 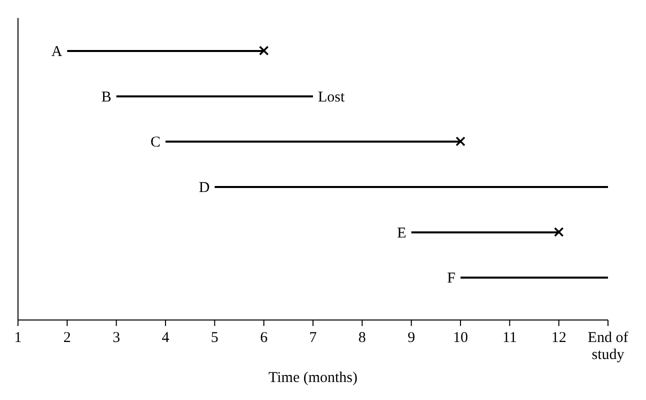 What do you see at coordinates (608, 346) in the screenshot?
I see `x-tick-label: End of study` at bounding box center [608, 346].